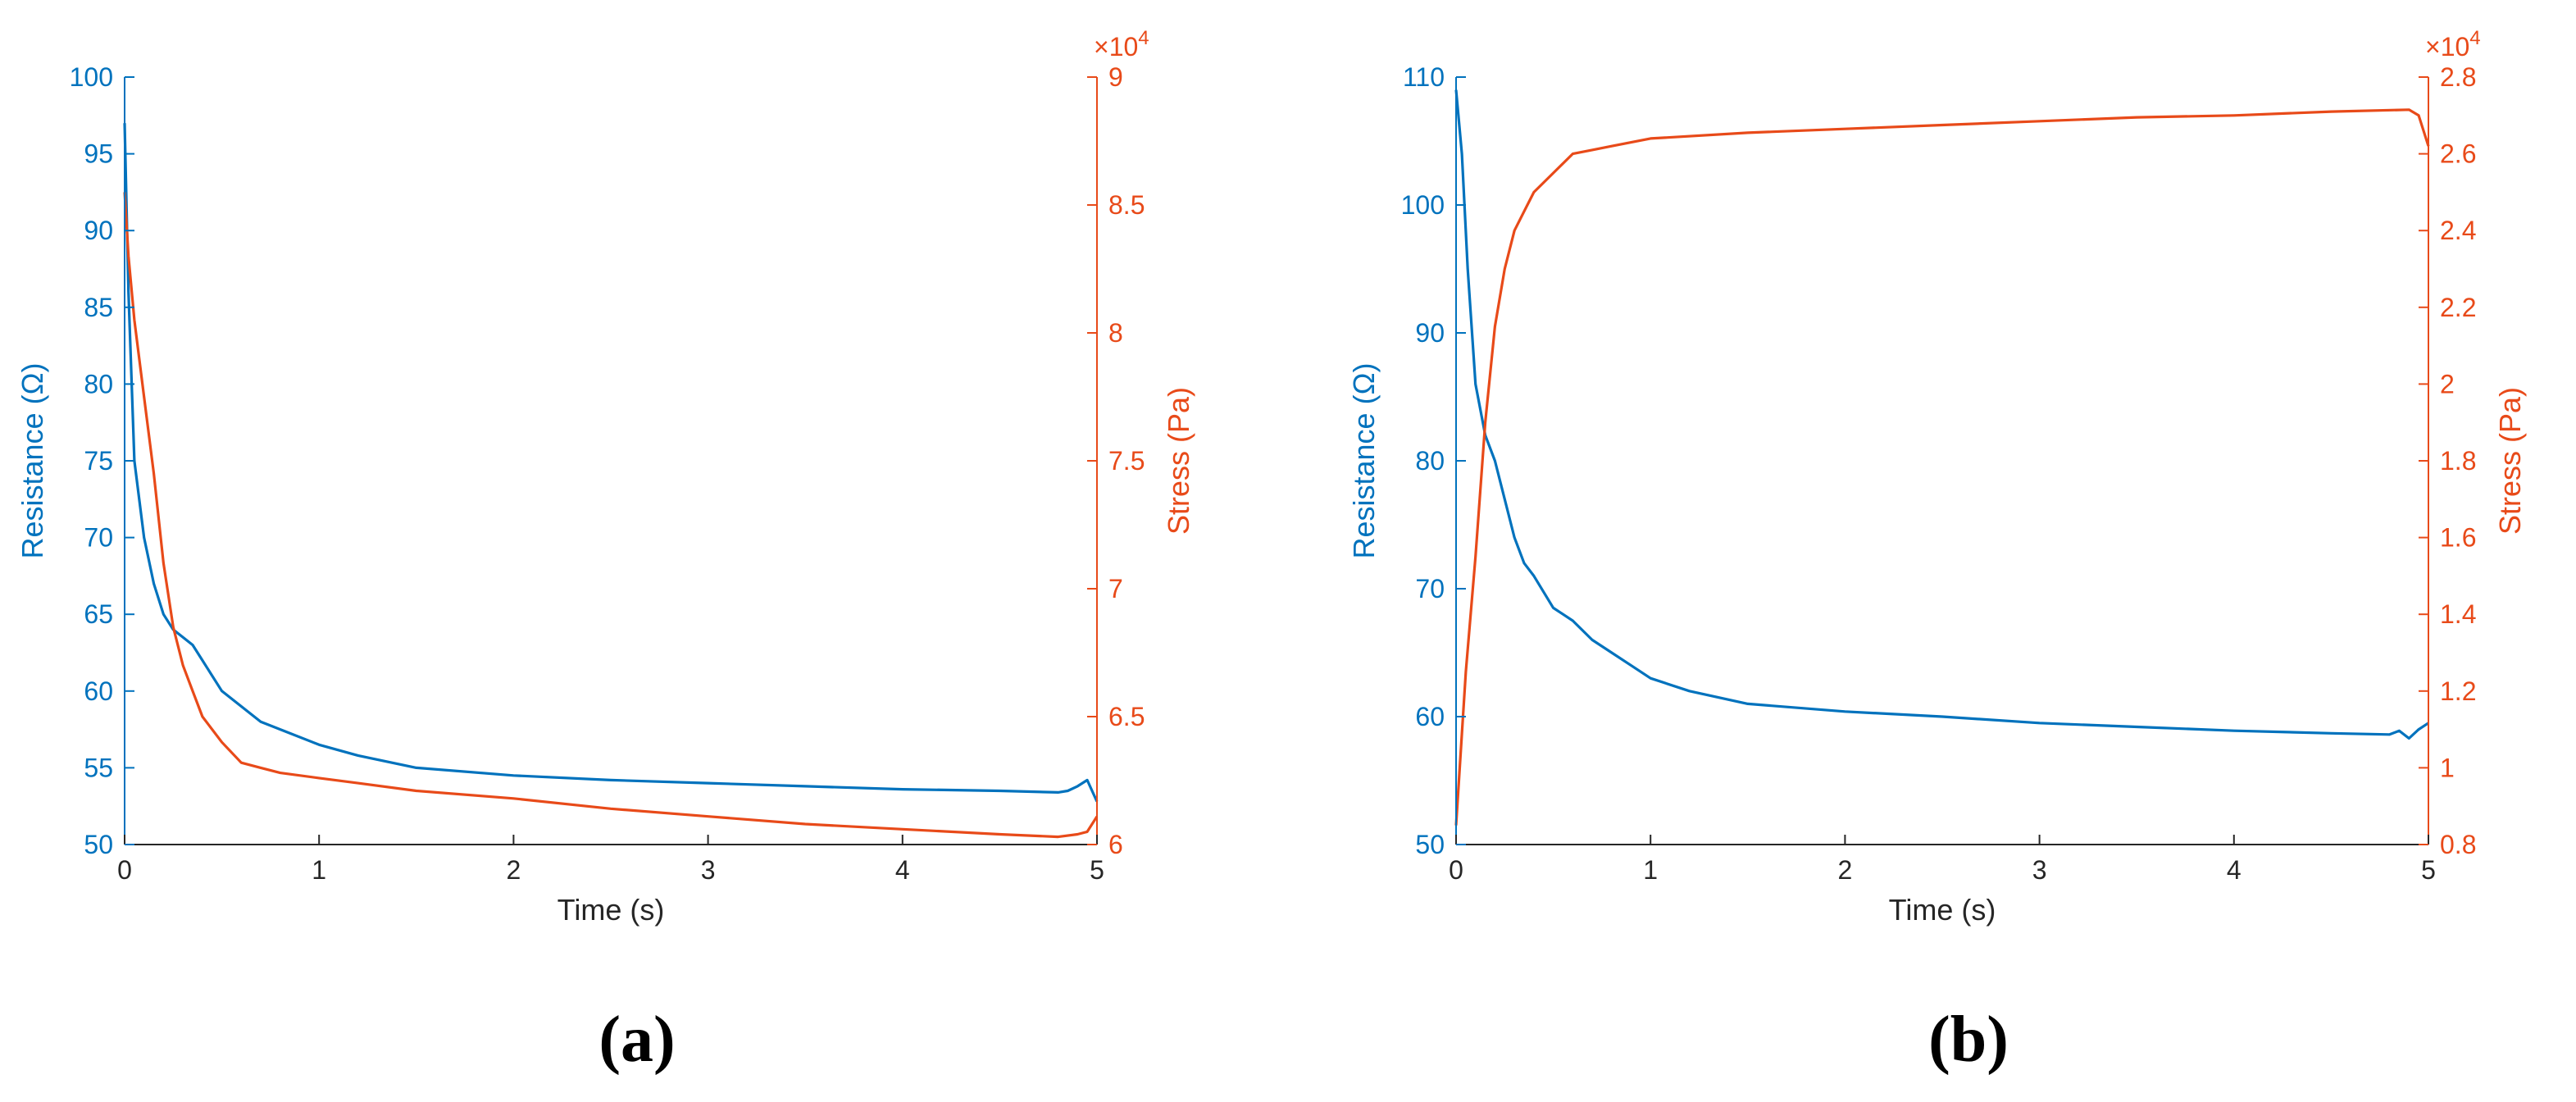 The image size is (2576, 1102). I want to click on y-right-tick-label: 1.8, so click(2458, 461).